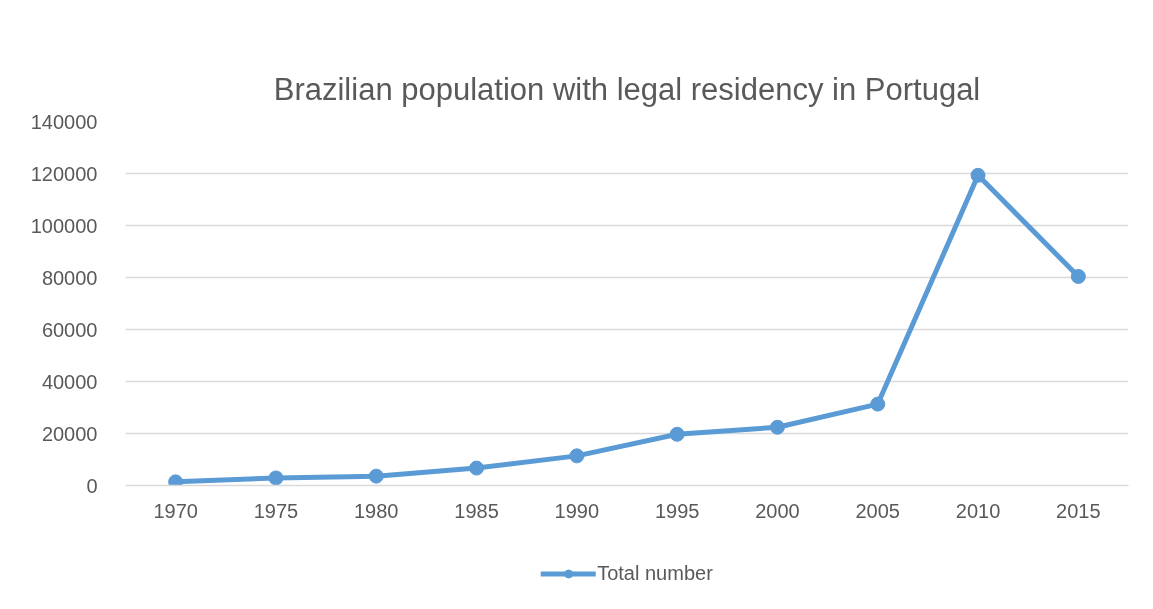 The image size is (1153, 609). I want to click on y-tick-label: 20000, so click(69, 433).